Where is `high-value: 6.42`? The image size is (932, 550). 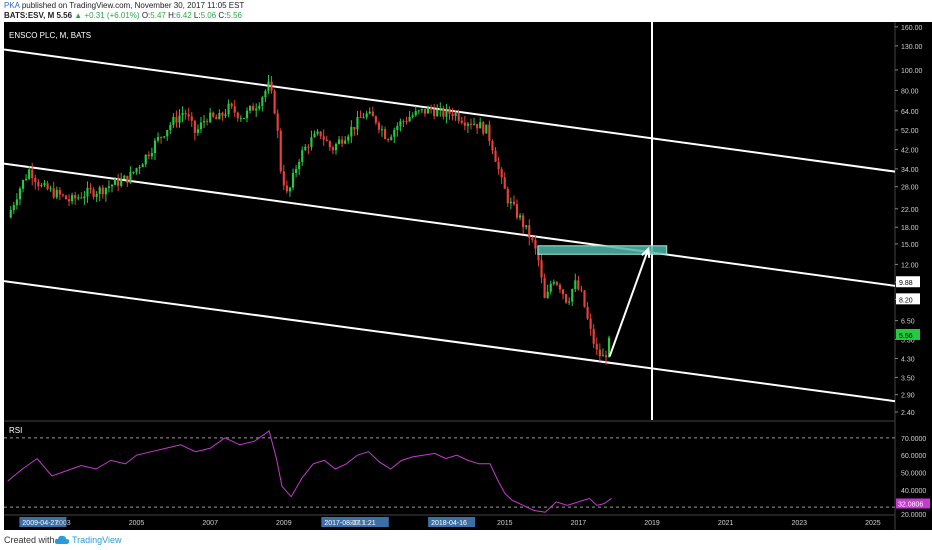
high-value: 6.42 is located at coordinates (184, 15).